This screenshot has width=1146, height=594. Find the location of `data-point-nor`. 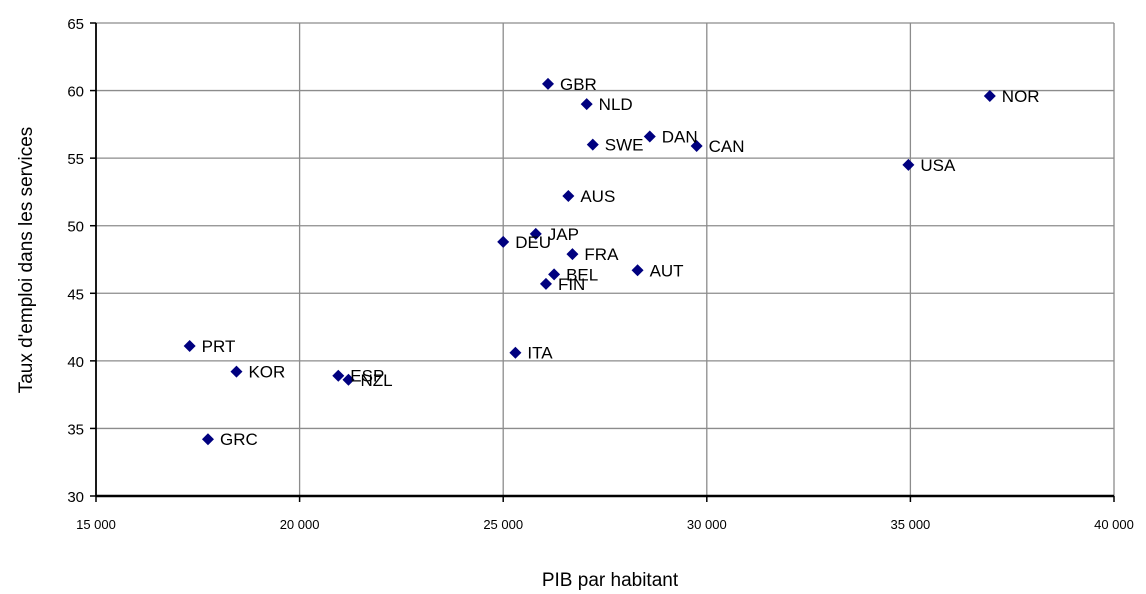

data-point-nor is located at coordinates (989, 95).